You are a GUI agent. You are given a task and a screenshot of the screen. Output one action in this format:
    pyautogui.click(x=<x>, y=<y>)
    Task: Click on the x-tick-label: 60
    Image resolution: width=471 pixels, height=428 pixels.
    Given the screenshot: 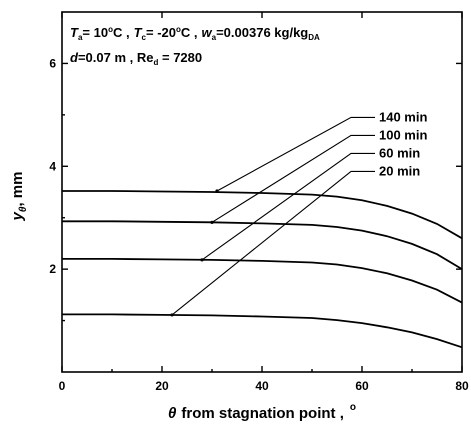 What is the action you would take?
    pyautogui.click(x=362, y=386)
    